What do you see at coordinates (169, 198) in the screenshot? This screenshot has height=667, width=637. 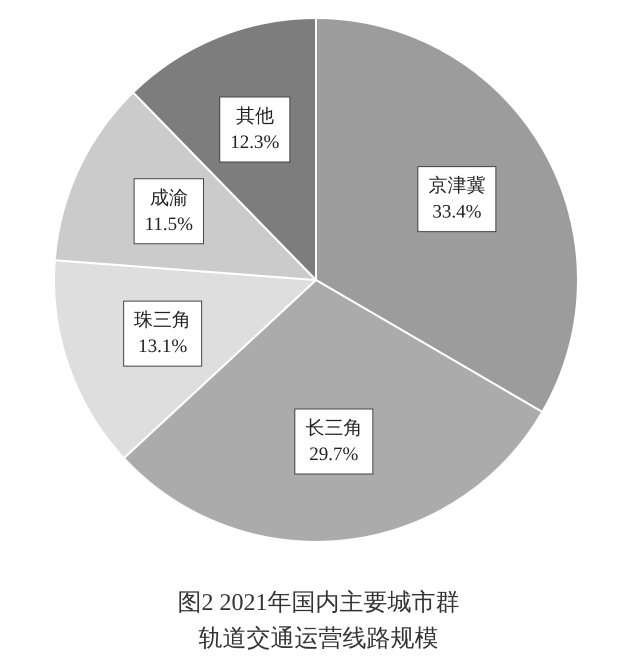 I see `slice-label: 成渝` at bounding box center [169, 198].